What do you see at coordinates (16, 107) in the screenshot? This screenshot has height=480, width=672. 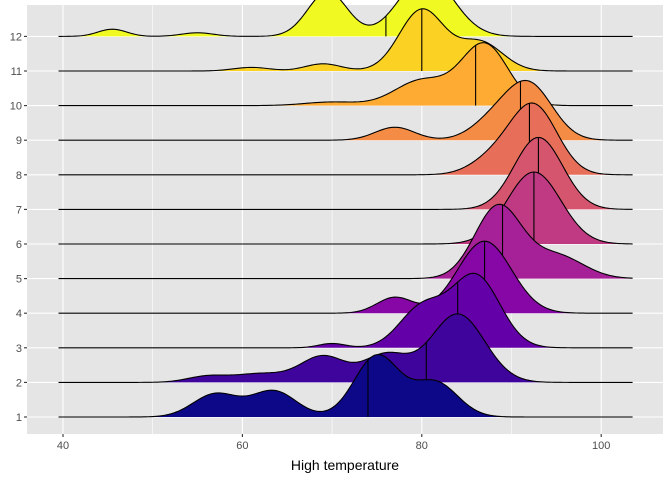 I see `y-tick-label: 10` at bounding box center [16, 107].